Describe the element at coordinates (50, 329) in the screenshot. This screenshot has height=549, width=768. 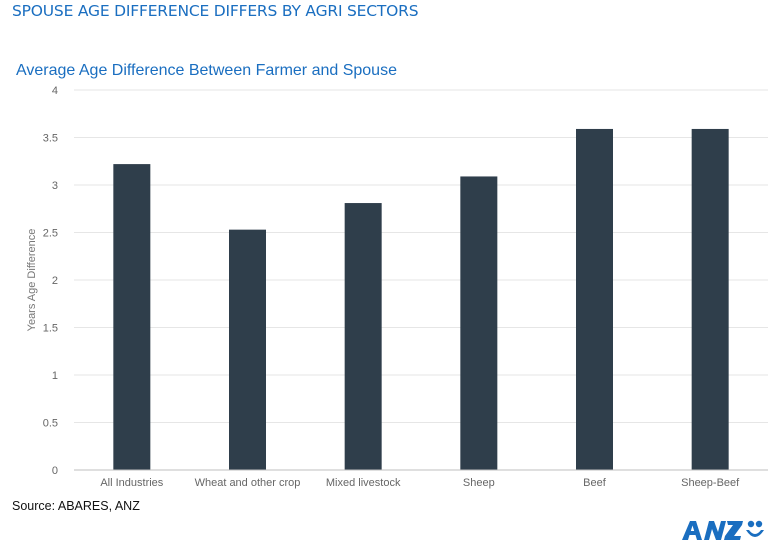
I see `y-tick-label: 1.5` at that location.